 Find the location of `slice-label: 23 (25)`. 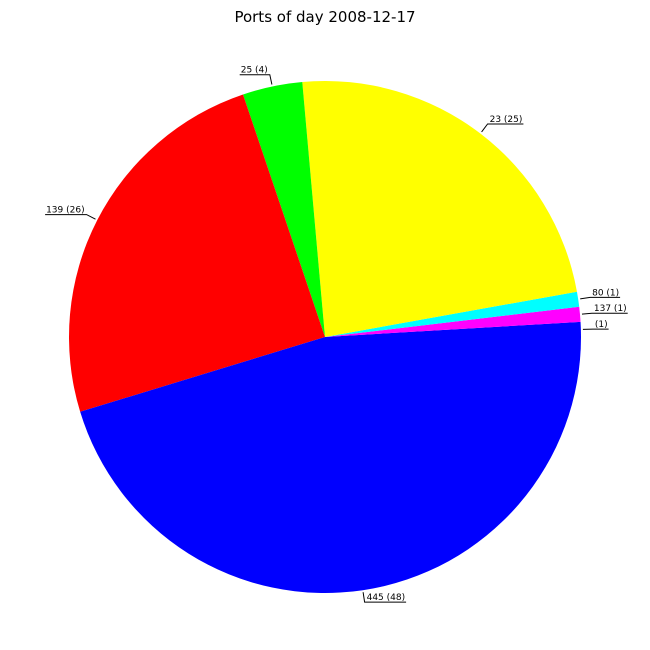

slice-label: 23 (25) is located at coordinates (506, 120).